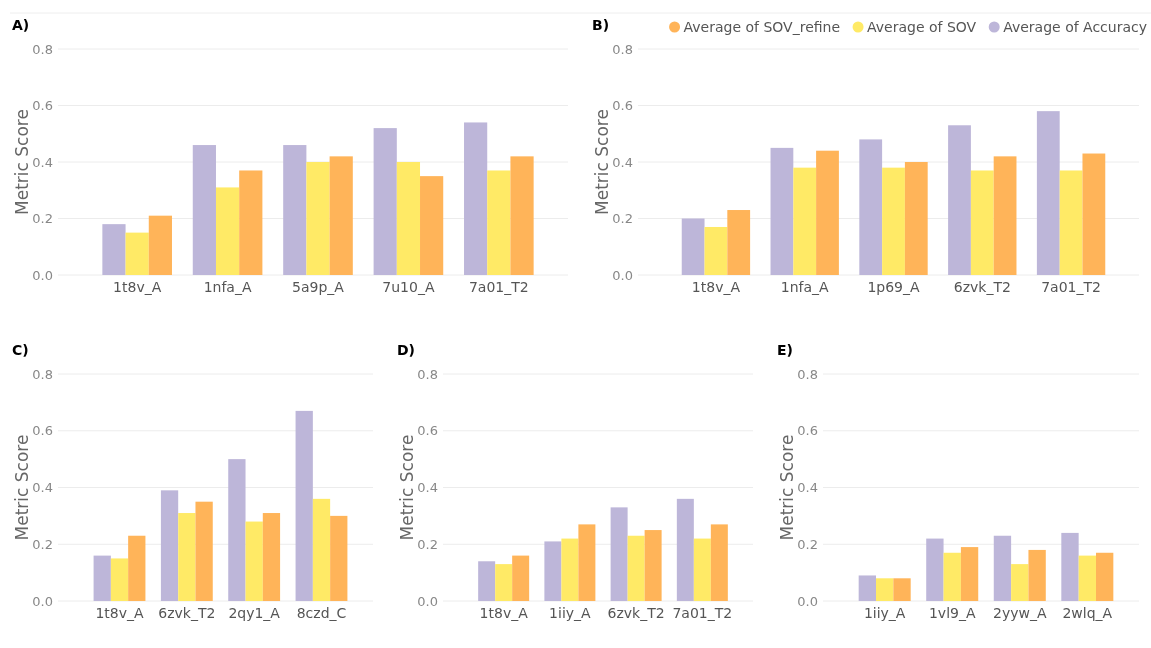  I want to click on chart-title: C), so click(20, 350).